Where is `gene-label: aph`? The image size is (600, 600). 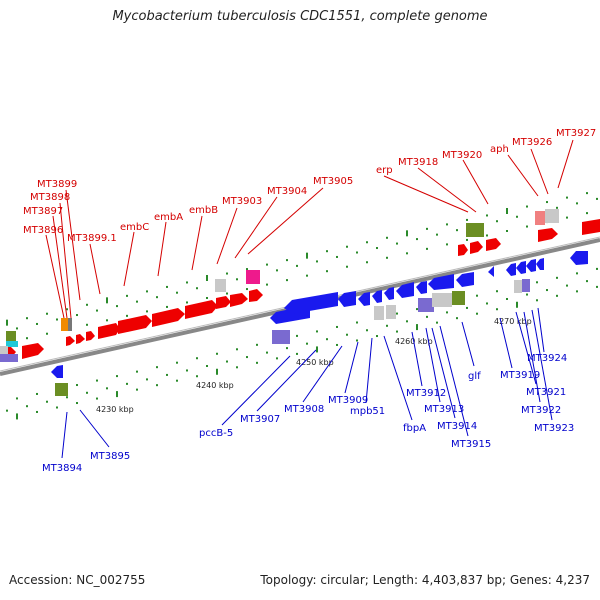
gene-label: aph is located at coordinates (499, 149).